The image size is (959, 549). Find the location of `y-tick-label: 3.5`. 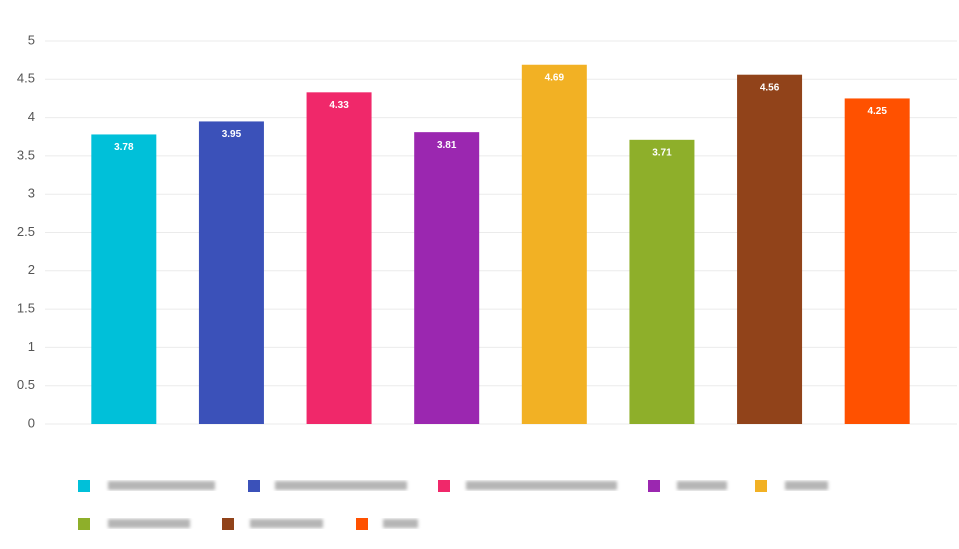

y-tick-label: 3.5 is located at coordinates (26, 154).